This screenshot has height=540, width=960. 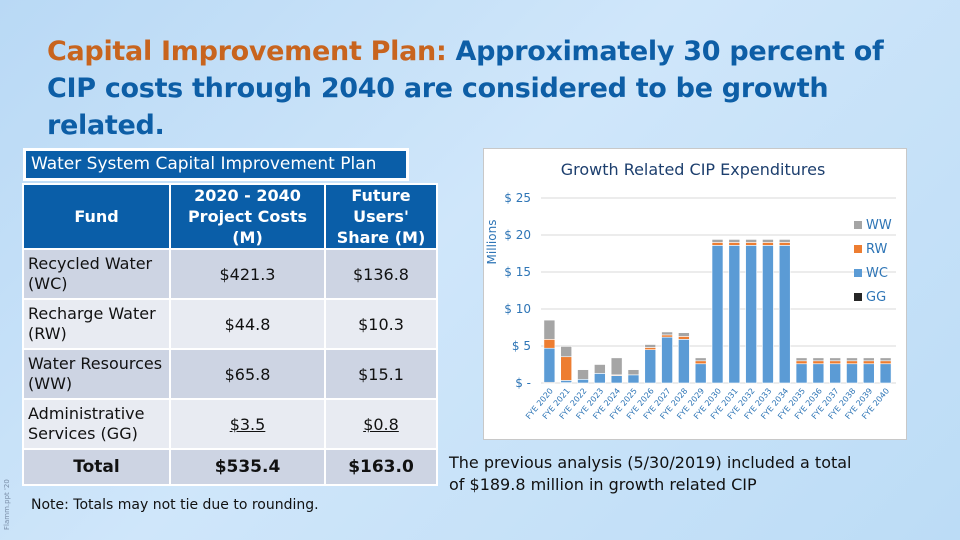 I want to click on y-tick-label: $ -, so click(x=523, y=383).